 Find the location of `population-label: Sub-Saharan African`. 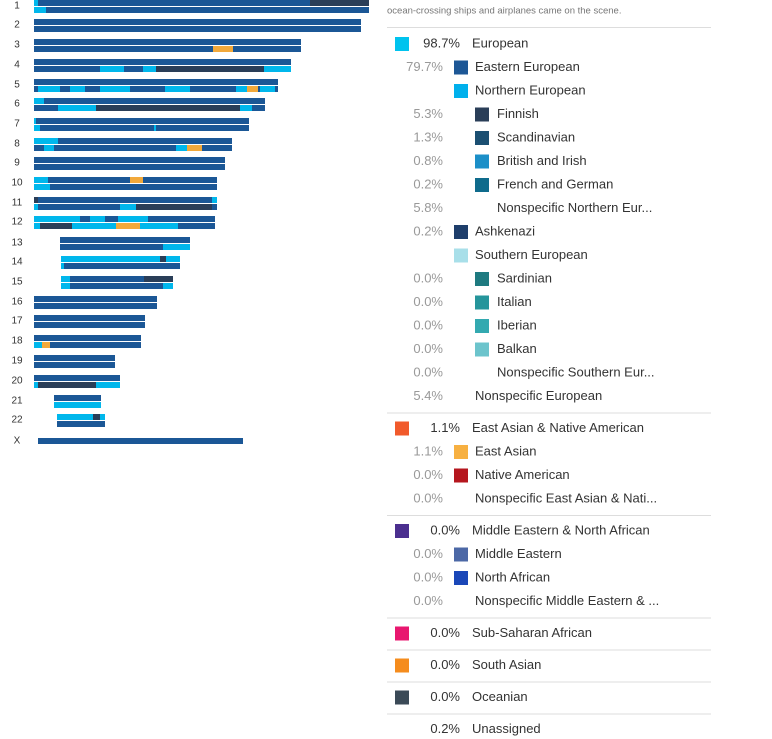

population-label: Sub-Saharan African is located at coordinates (532, 632).